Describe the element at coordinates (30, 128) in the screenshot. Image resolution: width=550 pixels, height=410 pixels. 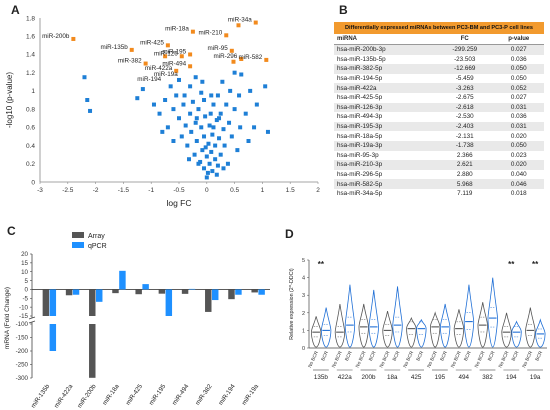
I see `y-tick-label: 0.6` at that location.